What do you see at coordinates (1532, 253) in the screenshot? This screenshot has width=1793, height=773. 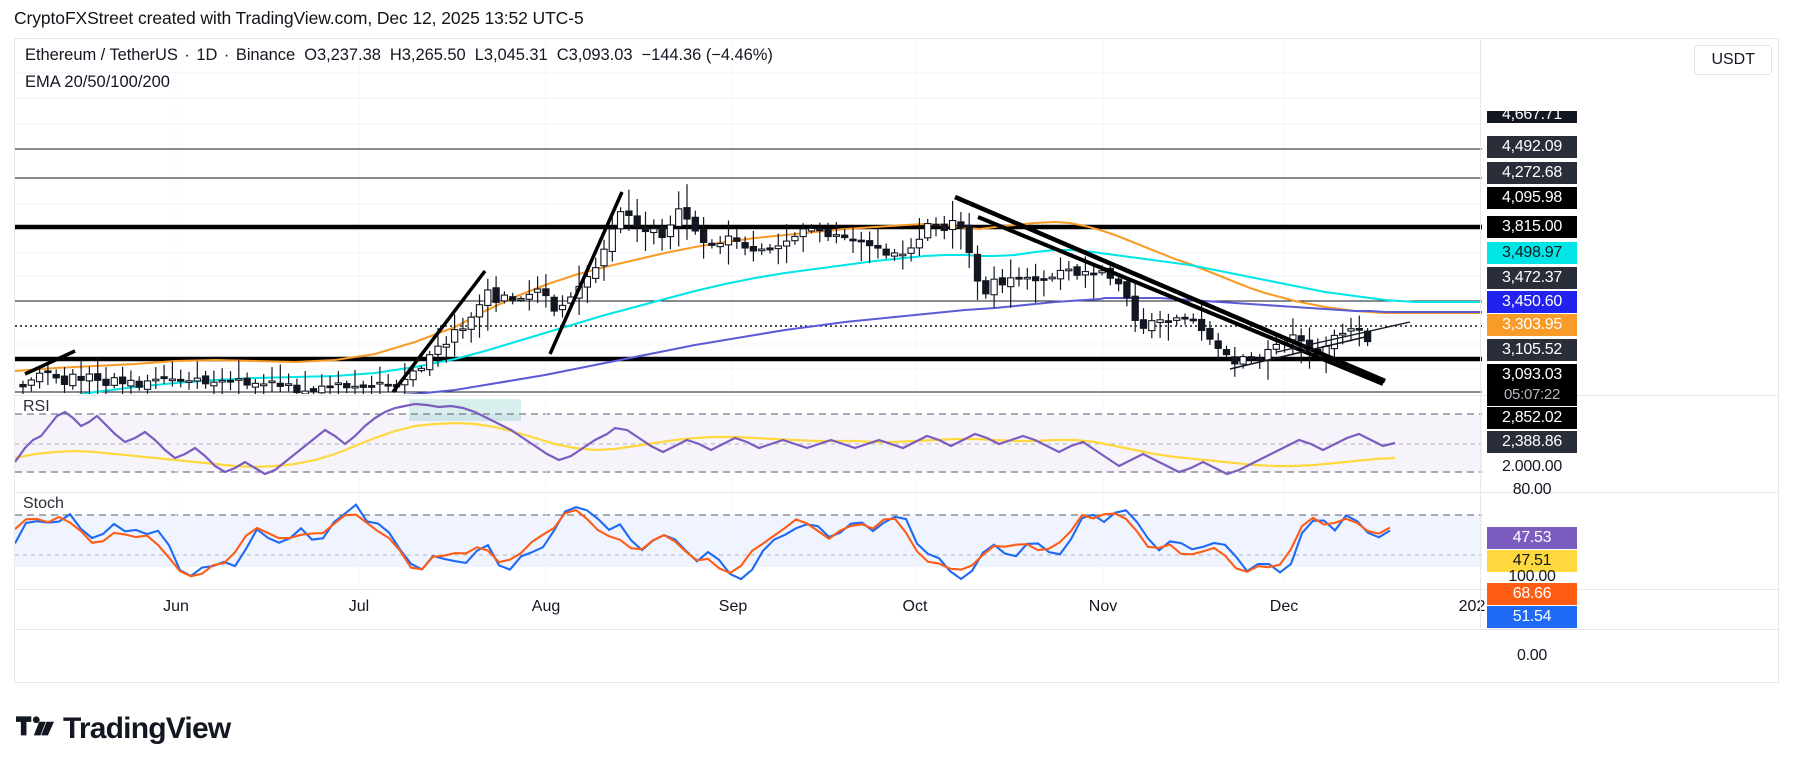 I see `price-scale-label-ema: 3,498.97` at bounding box center [1532, 253].